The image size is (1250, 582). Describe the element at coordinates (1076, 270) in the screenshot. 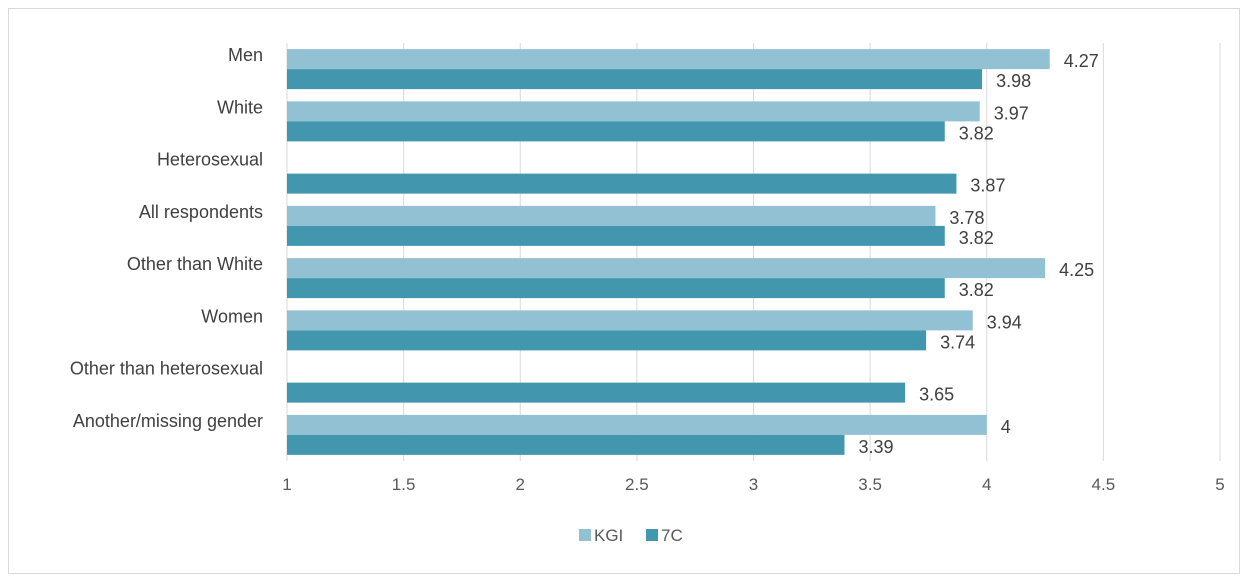

I see `data-label-kgi-other-than-white: 4.25` at that location.